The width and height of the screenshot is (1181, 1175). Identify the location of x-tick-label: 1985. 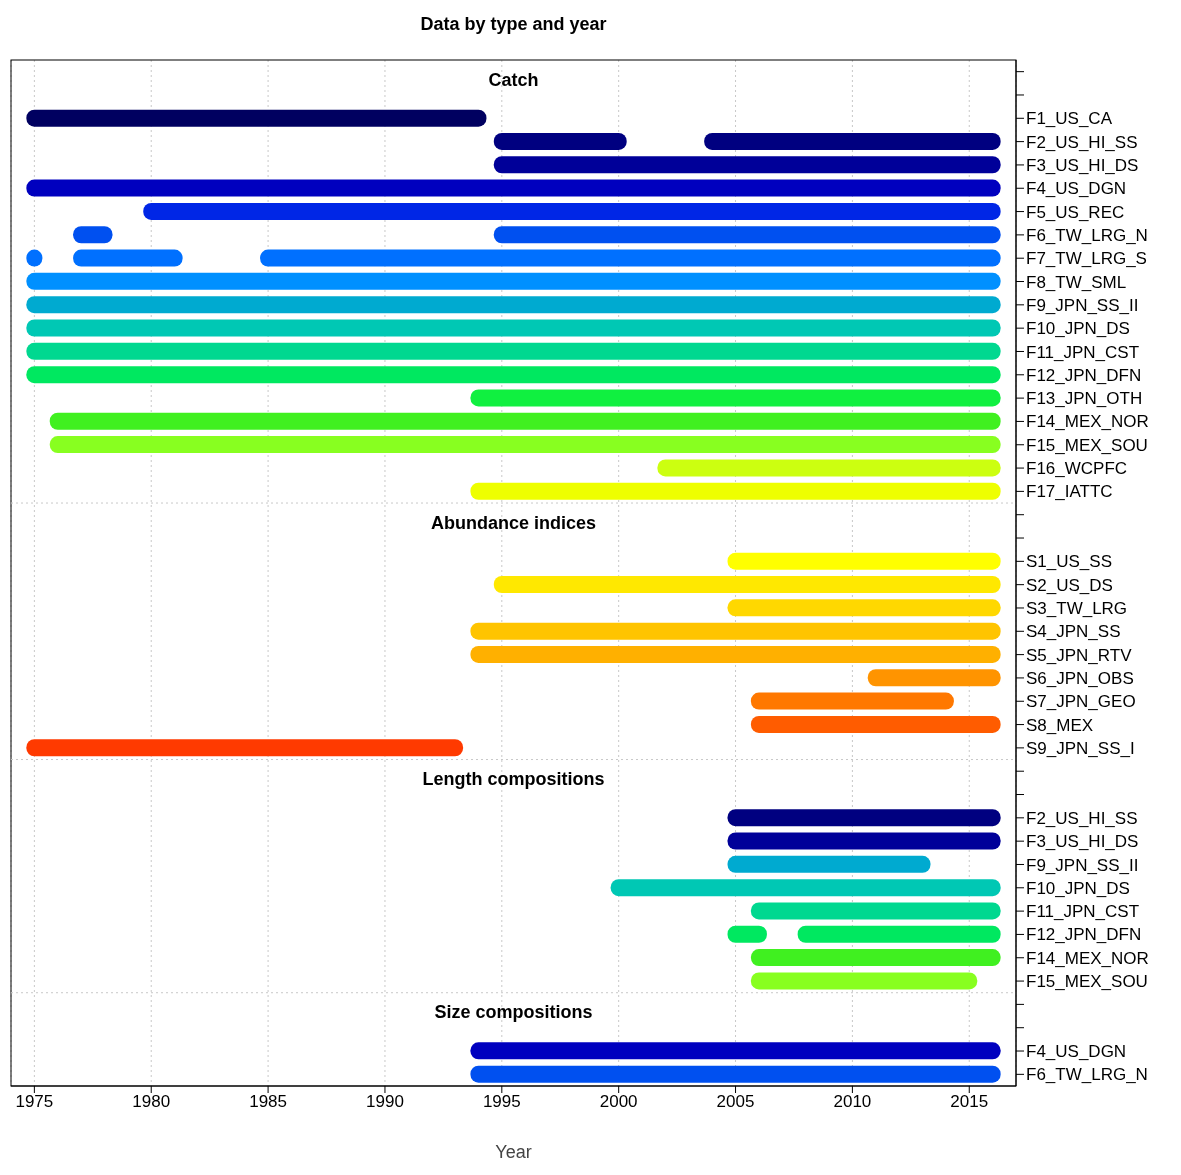
(268, 1102).